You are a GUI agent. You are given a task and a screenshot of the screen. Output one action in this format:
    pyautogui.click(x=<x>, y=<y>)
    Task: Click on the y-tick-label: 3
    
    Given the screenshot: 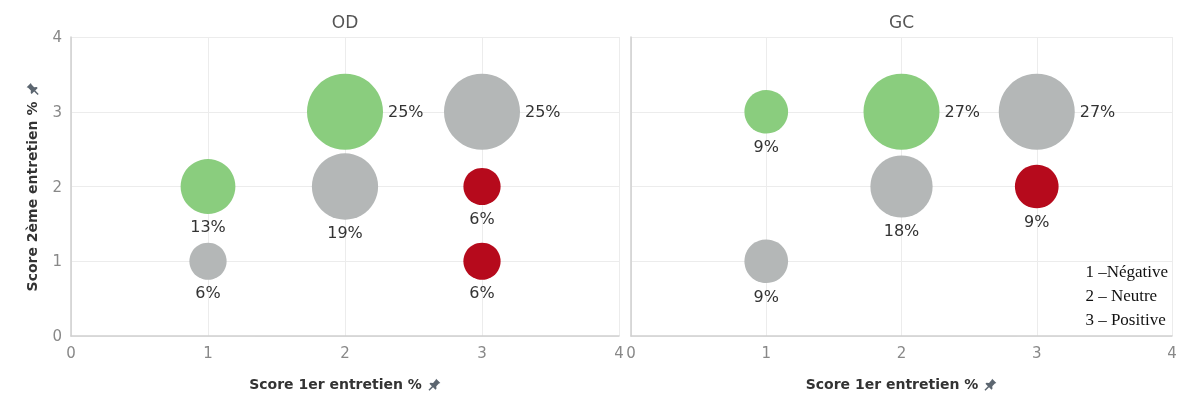 What is the action you would take?
    pyautogui.click(x=57, y=111)
    